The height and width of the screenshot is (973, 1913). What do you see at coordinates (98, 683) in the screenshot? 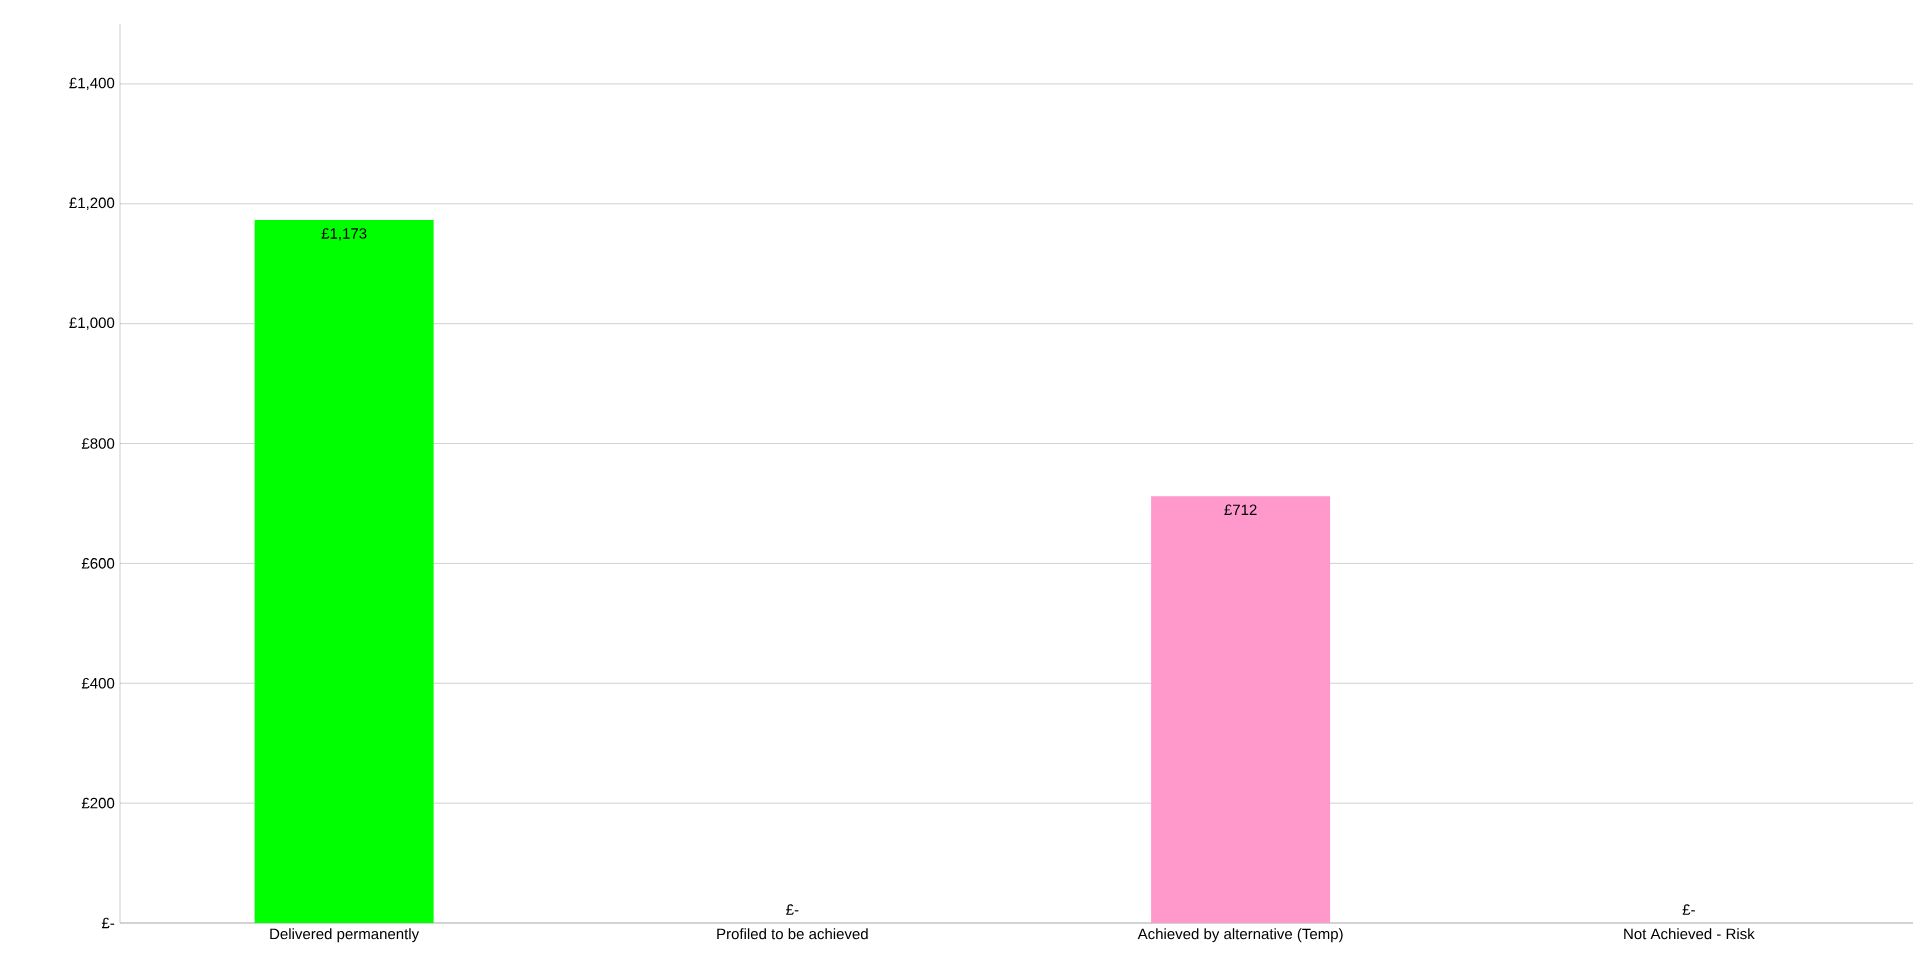
I see `y-tick-label: £400` at bounding box center [98, 683].